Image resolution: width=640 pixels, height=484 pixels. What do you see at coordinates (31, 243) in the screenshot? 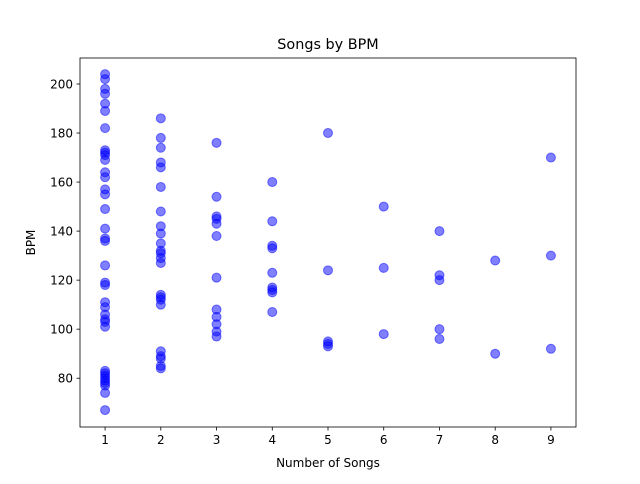
I see `y-axis-label: BPM` at bounding box center [31, 243].